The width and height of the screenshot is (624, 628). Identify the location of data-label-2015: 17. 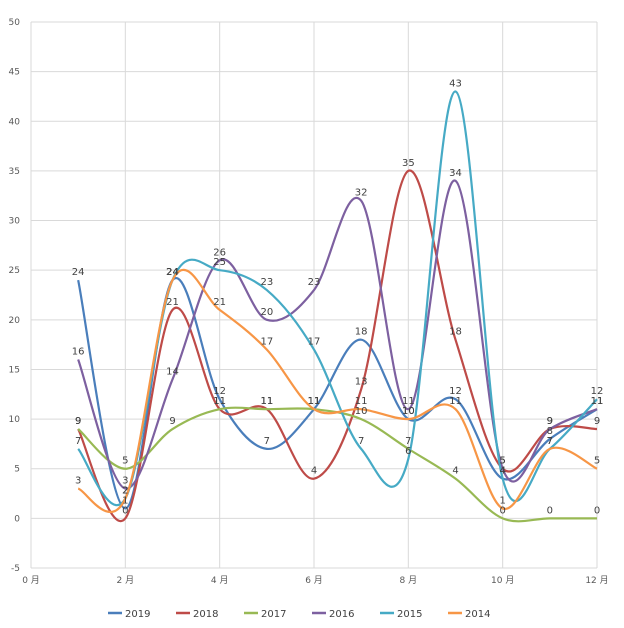
(314, 342).